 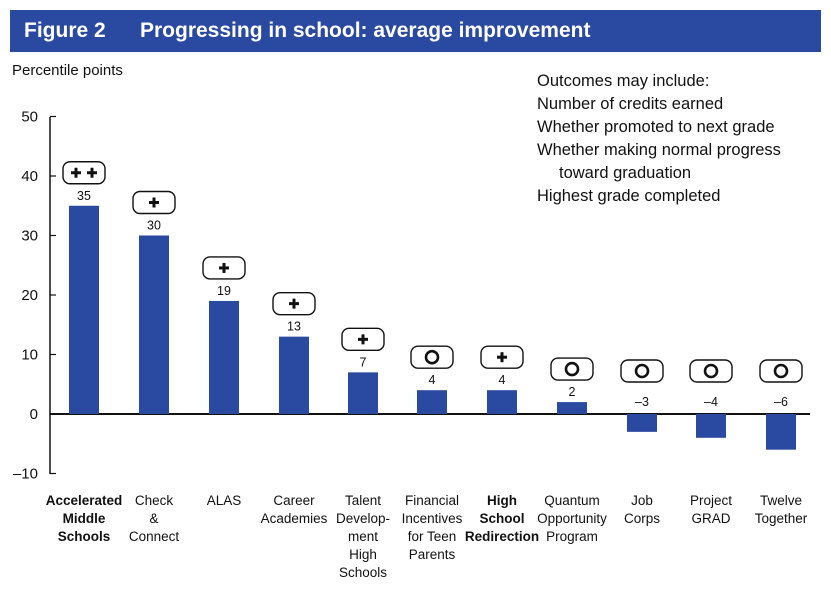 I want to click on category-label-line: &, so click(x=154, y=518).